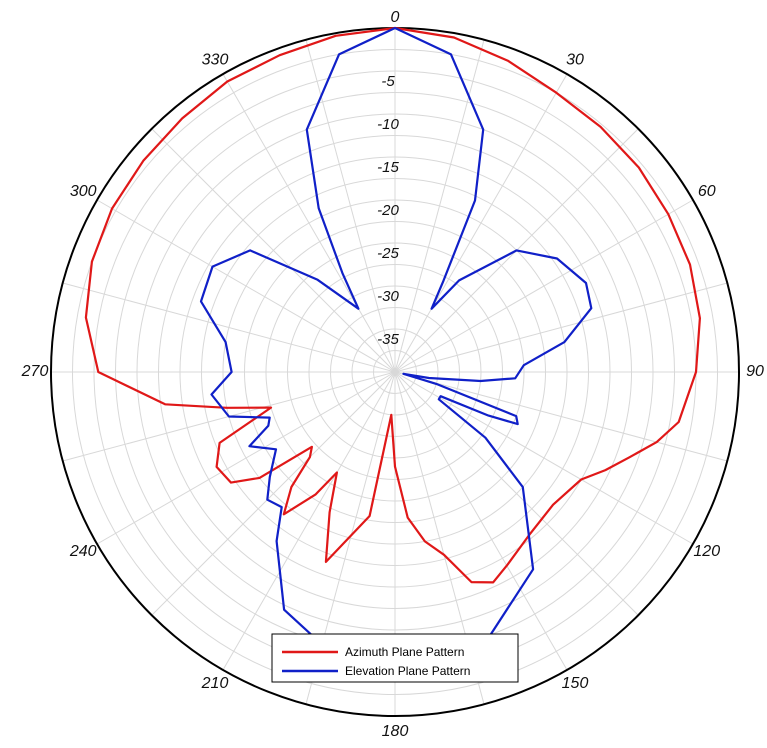 The height and width of the screenshot is (748, 767). Describe the element at coordinates (35, 371) in the screenshot. I see `angle-tick-label: 270` at that location.